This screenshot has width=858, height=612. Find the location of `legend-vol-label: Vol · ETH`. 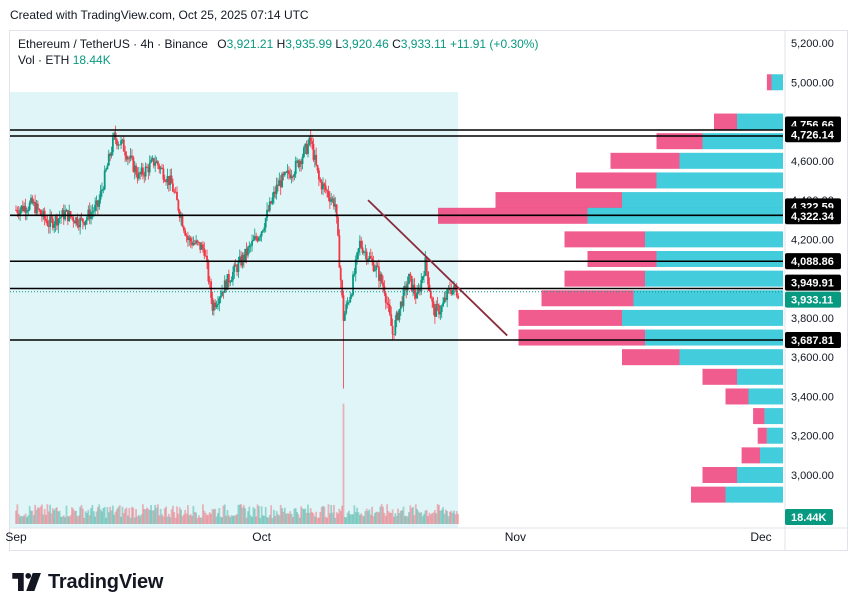

legend-vol-label: Vol · ETH is located at coordinates (44, 60).